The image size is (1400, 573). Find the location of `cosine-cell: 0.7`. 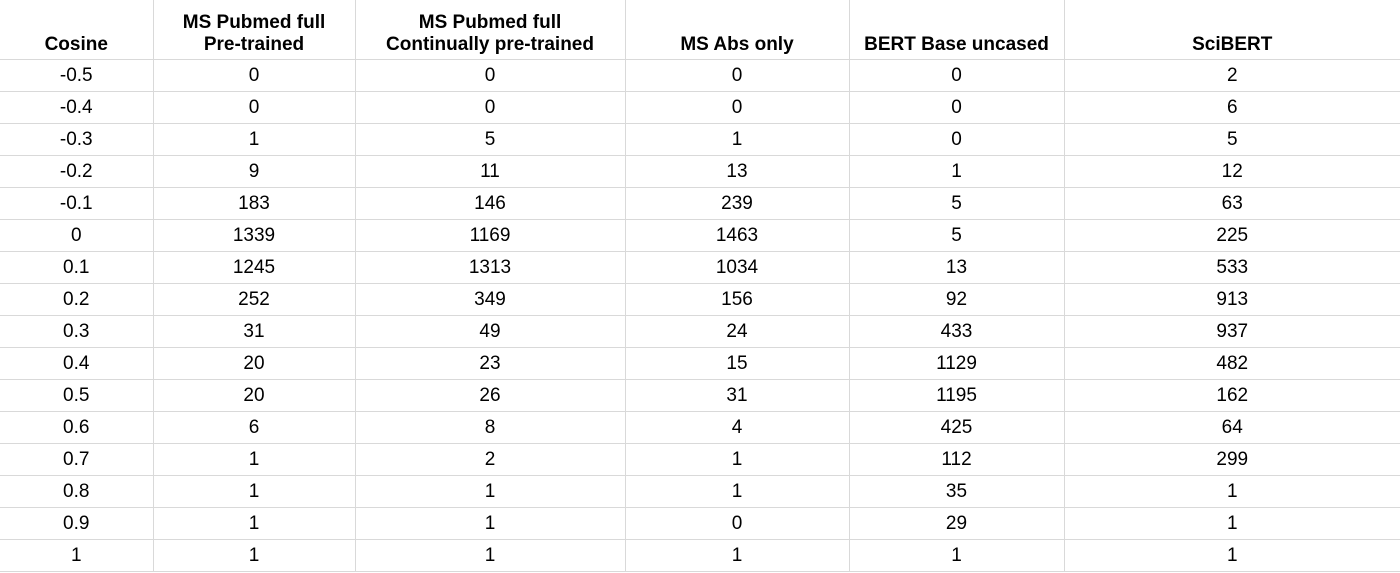

cosine-cell: 0.7 is located at coordinates (77, 459).